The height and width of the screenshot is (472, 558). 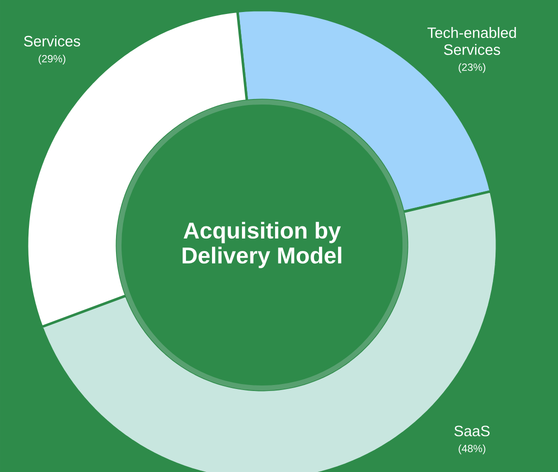 I want to click on slice-label: Tech-enabled Services, so click(x=471, y=41).